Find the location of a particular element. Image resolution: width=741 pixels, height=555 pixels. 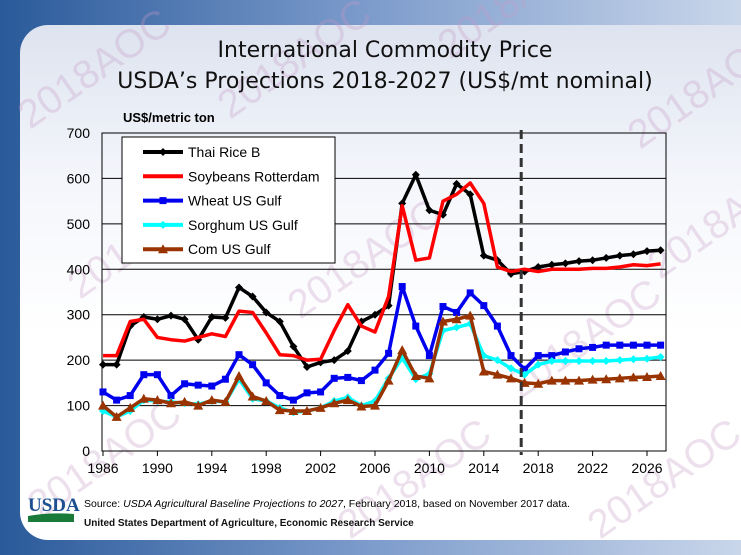

legend-label: Soybeans Rotterdam is located at coordinates (254, 176).